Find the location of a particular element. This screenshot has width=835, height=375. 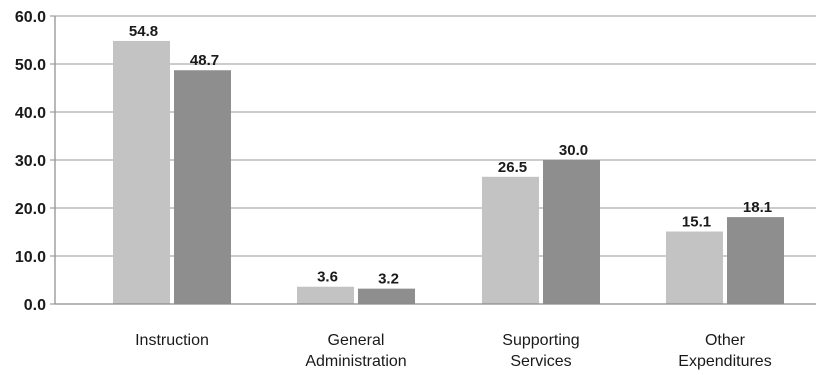

x-category-label: Instruction is located at coordinates (172, 340).